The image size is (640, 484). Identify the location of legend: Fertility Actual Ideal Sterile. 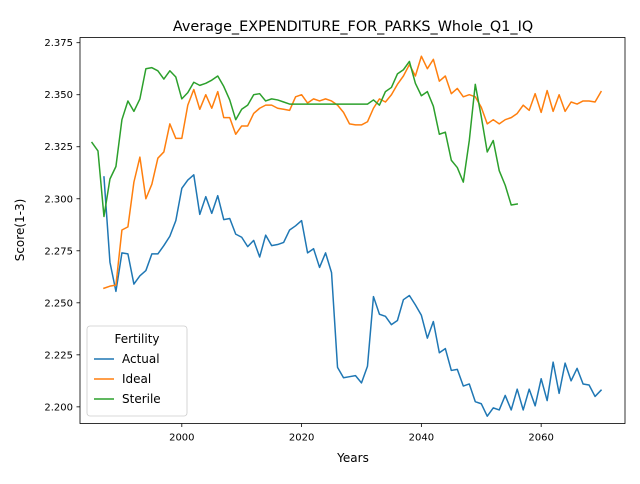
(137, 371).